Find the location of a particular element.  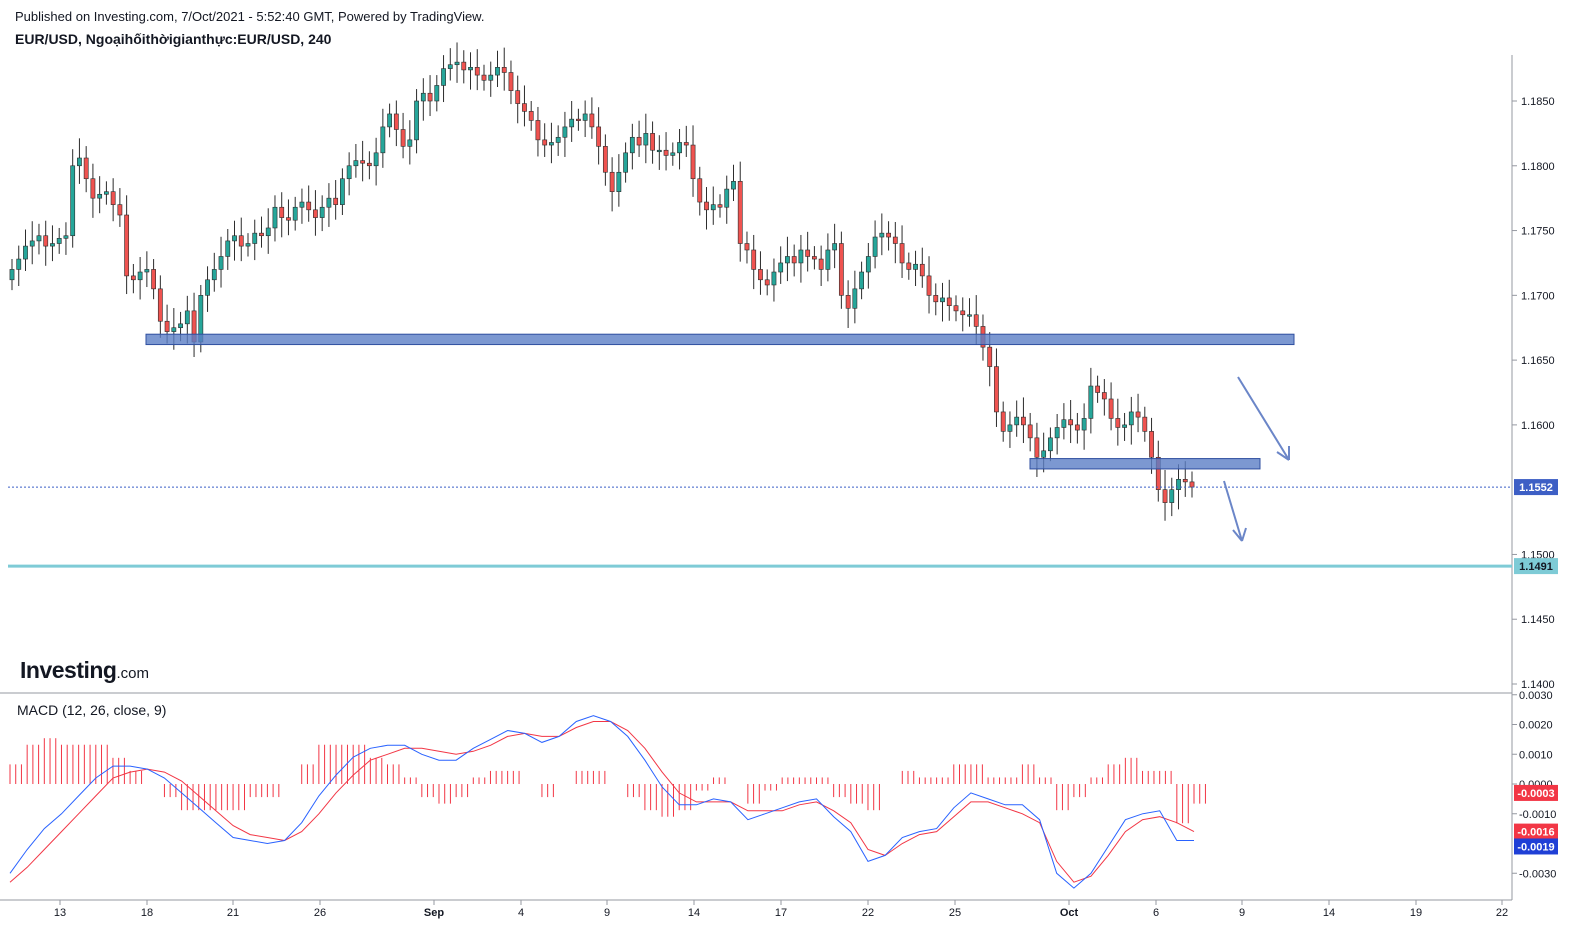

macd-tick-label: -0.0030 is located at coordinates (1537, 874).